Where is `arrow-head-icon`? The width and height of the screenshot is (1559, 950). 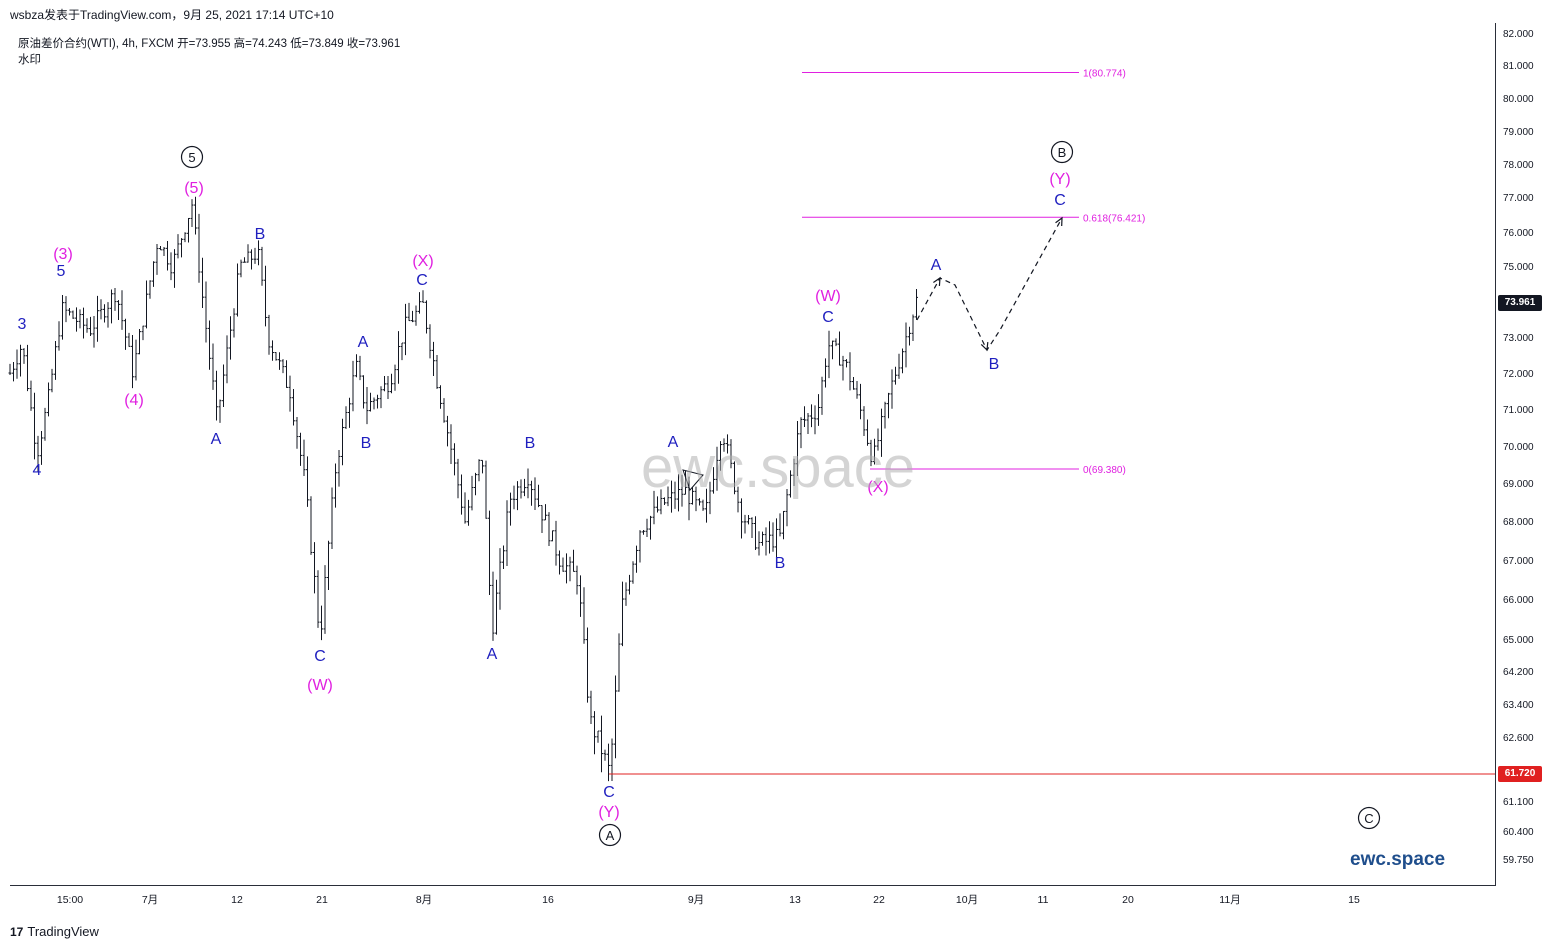
arrow-head-icon is located at coordinates (1059, 221).